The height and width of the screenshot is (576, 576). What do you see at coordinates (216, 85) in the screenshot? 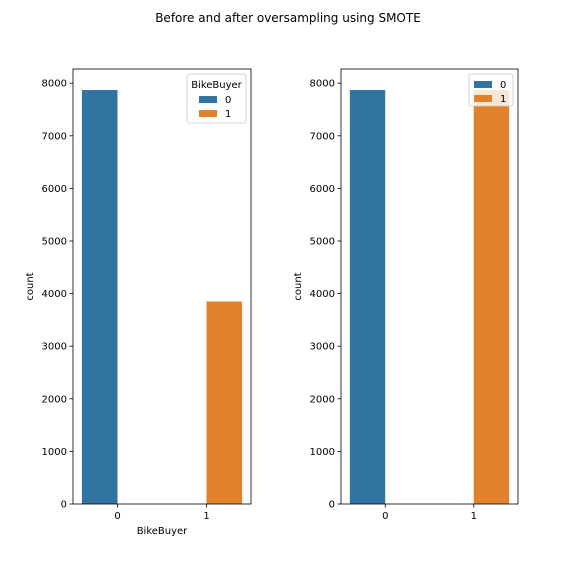
I see `legend-title: BikeBuyer` at bounding box center [216, 85].